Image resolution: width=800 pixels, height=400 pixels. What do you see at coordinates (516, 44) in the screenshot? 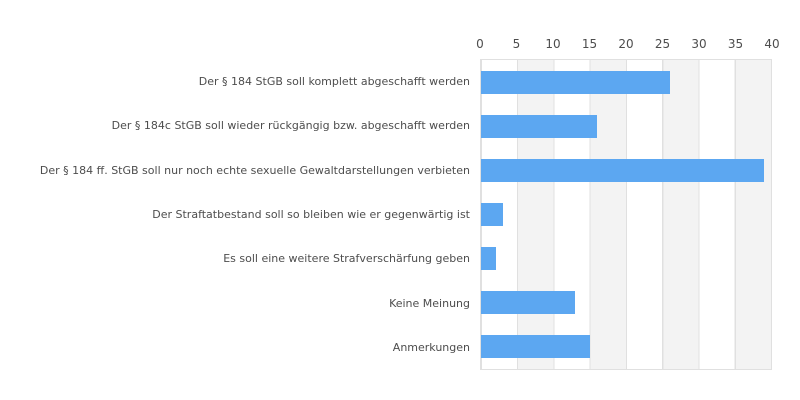
I see `x-tick-label: 5` at bounding box center [516, 44].